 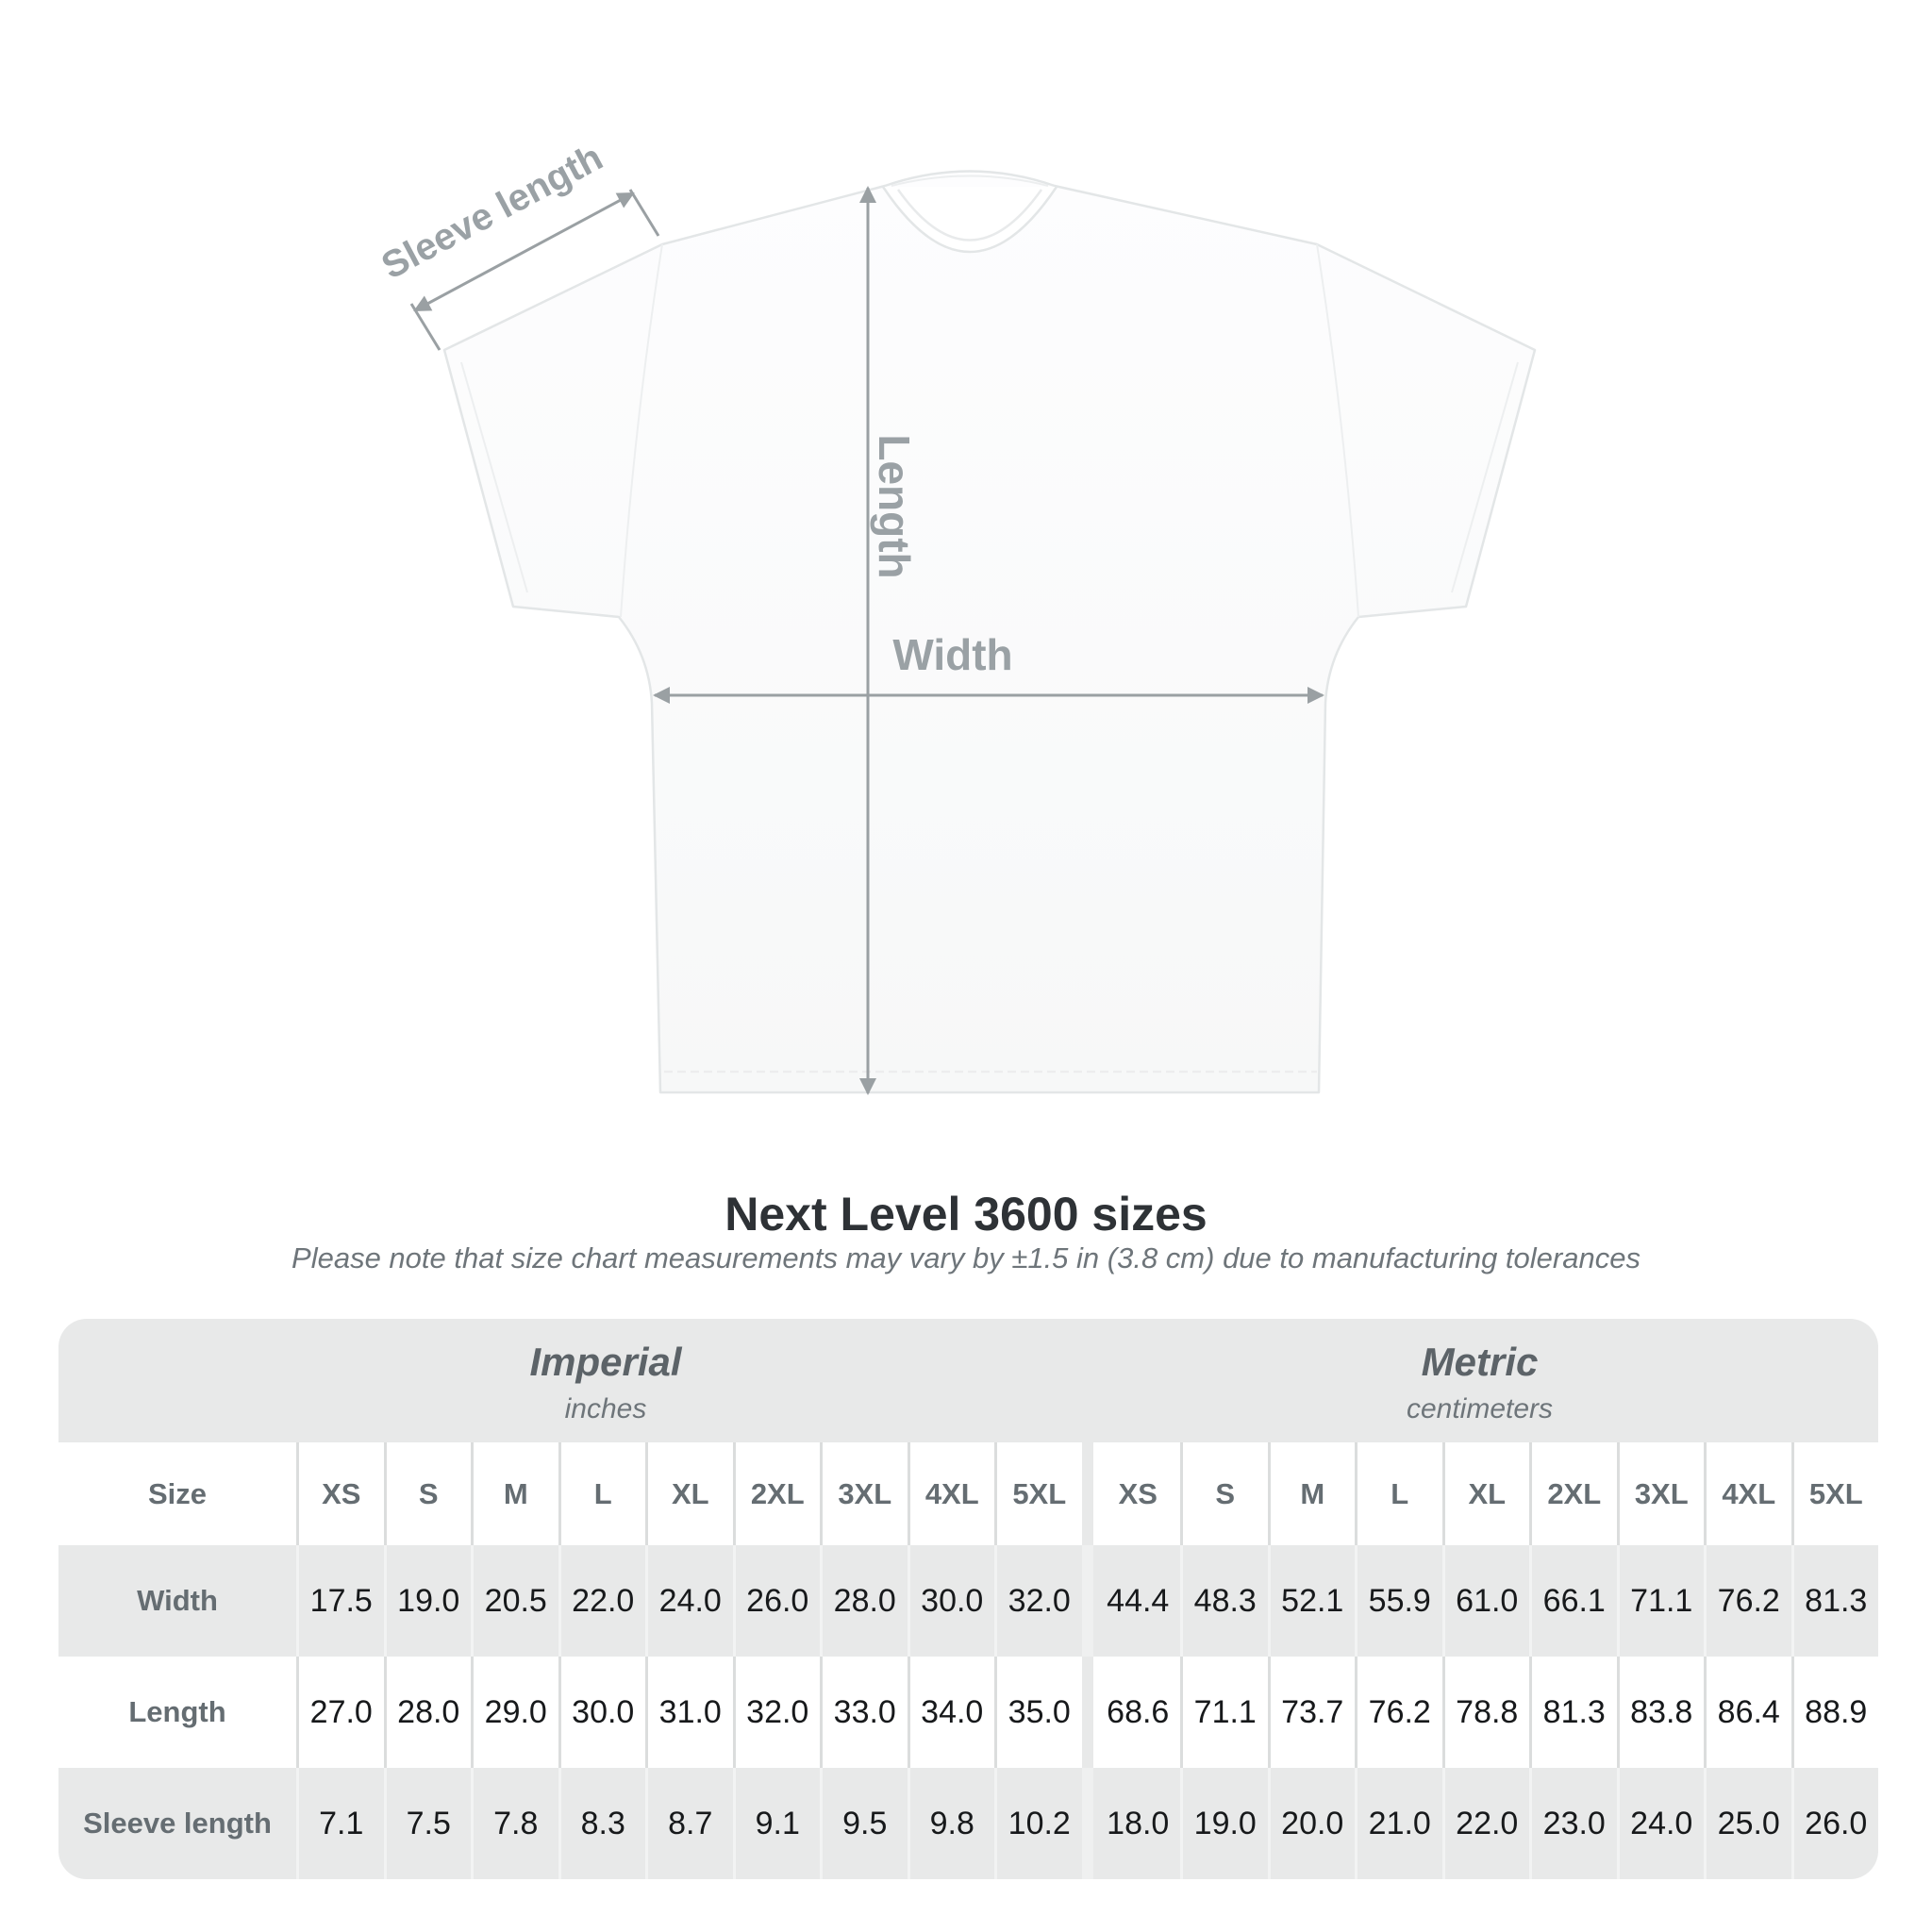 What do you see at coordinates (1398, 1601) in the screenshot?
I see `value-cell: 55.9` at bounding box center [1398, 1601].